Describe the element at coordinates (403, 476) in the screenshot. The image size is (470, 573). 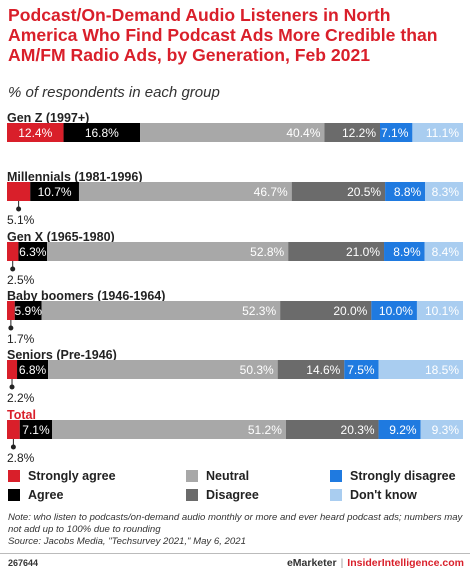
I see `legend-label: Strongly disagree` at that location.